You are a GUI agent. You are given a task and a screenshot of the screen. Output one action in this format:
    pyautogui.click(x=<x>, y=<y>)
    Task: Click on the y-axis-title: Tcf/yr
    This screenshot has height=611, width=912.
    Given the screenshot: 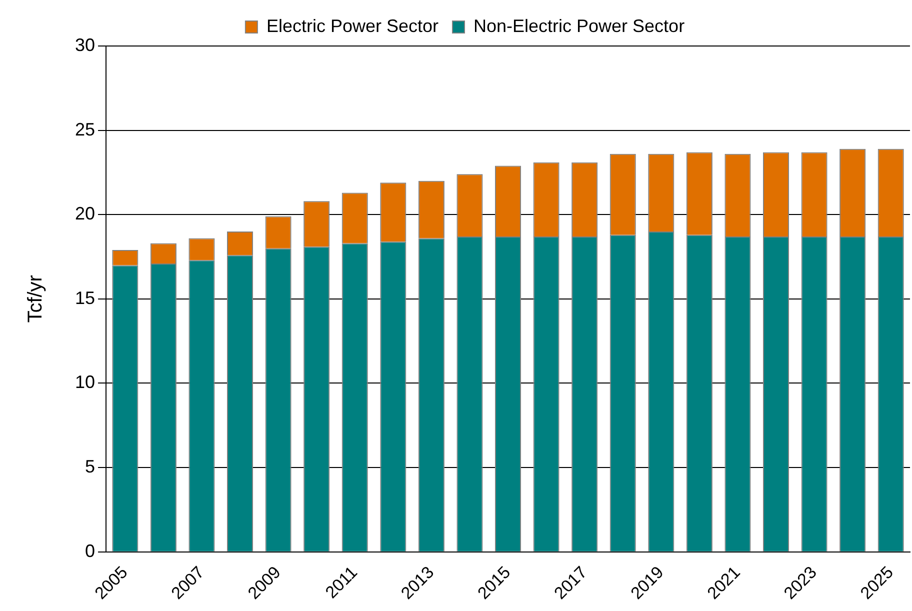 What is the action you would take?
    pyautogui.click(x=35, y=298)
    